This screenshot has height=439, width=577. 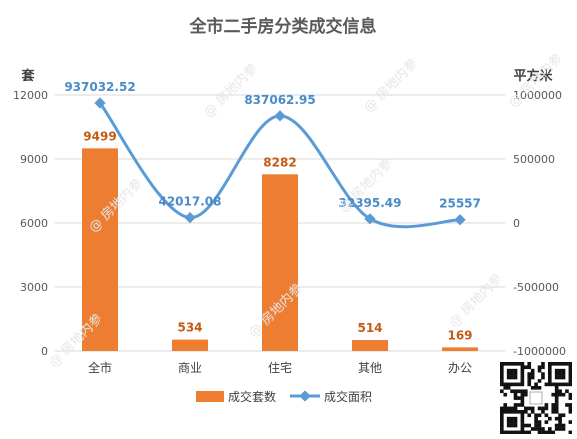 I want to click on line-value-label: 837062.95, so click(x=279, y=100).